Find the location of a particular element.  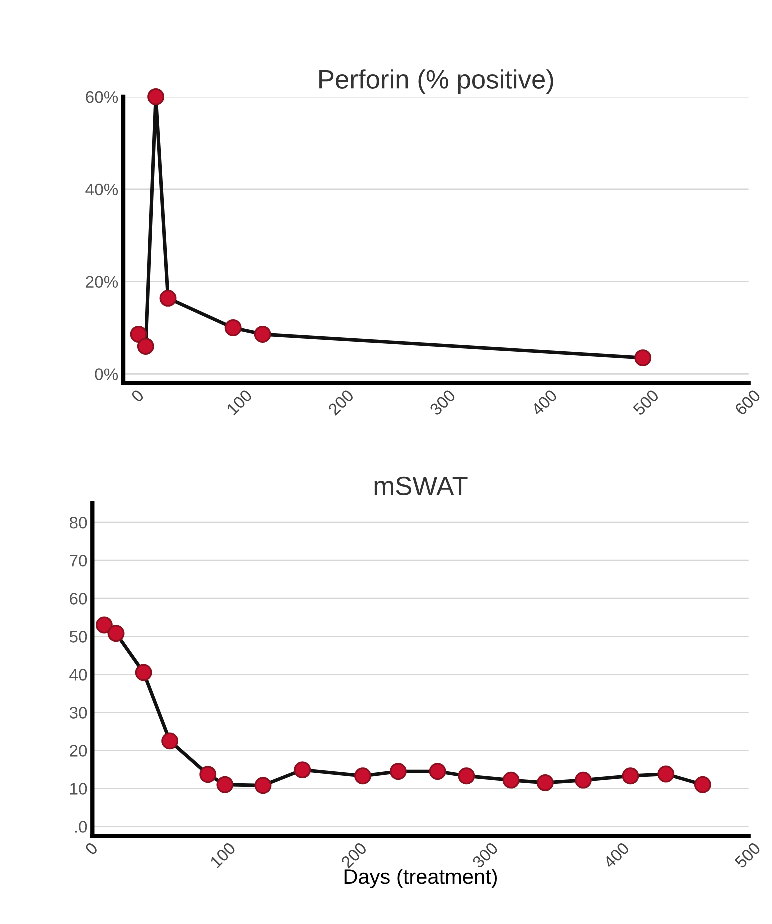

y-tick-label: 60% is located at coordinates (102, 97).